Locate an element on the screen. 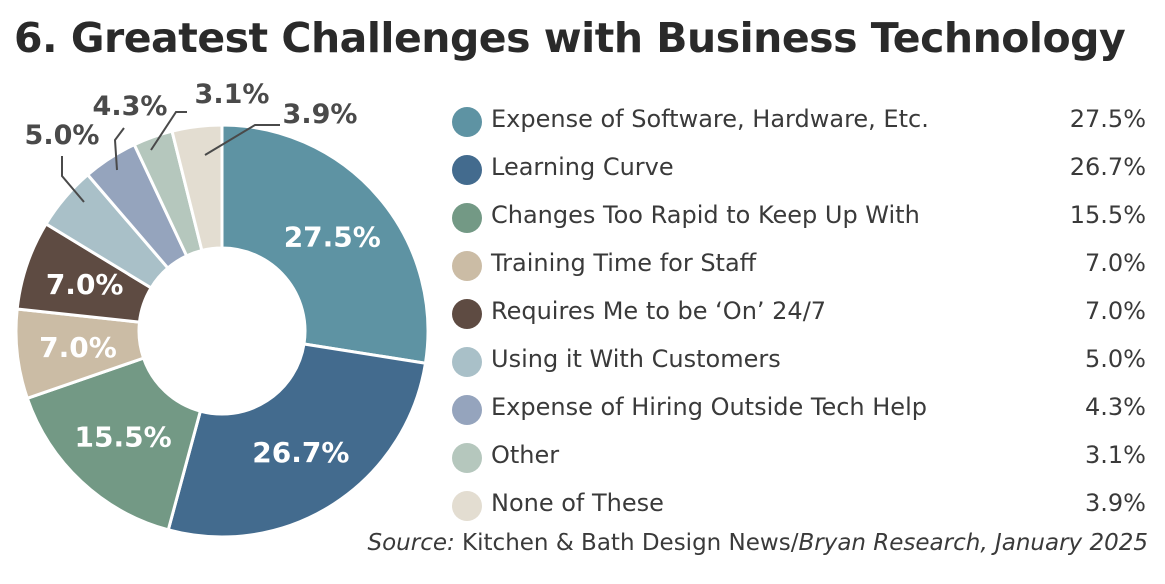  legend-label: Expense of Hiring Outside Tech Help is located at coordinates (709, 407).